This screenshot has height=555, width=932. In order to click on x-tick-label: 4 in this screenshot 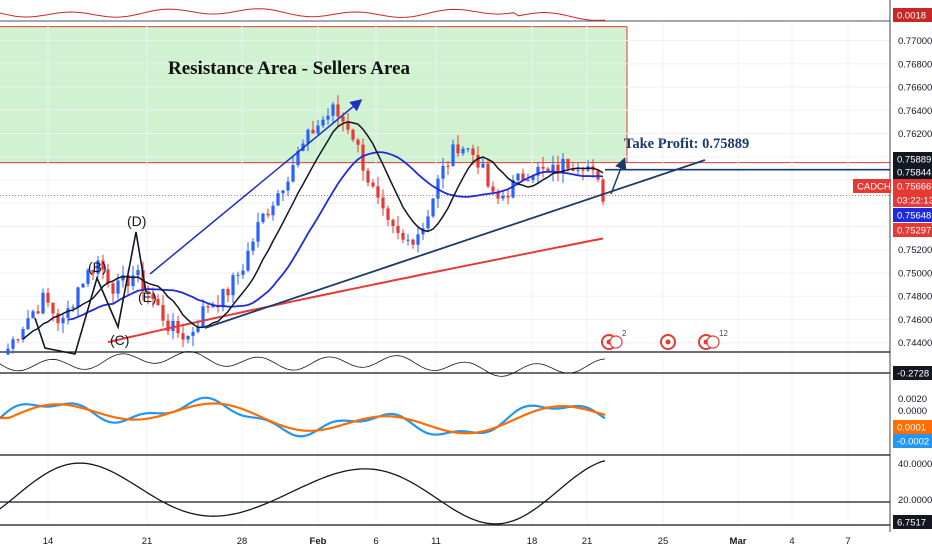, I will do `click(791, 541)`.